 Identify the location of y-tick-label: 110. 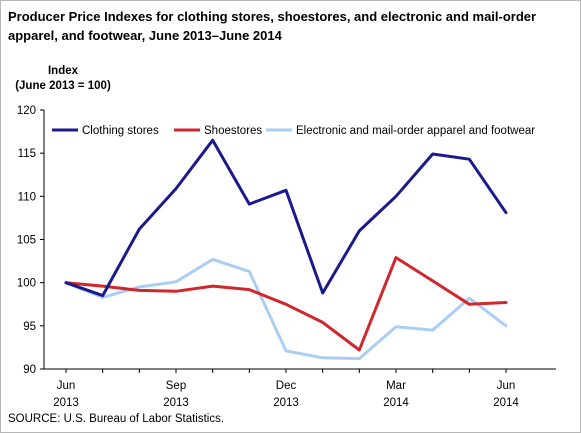
(27, 197).